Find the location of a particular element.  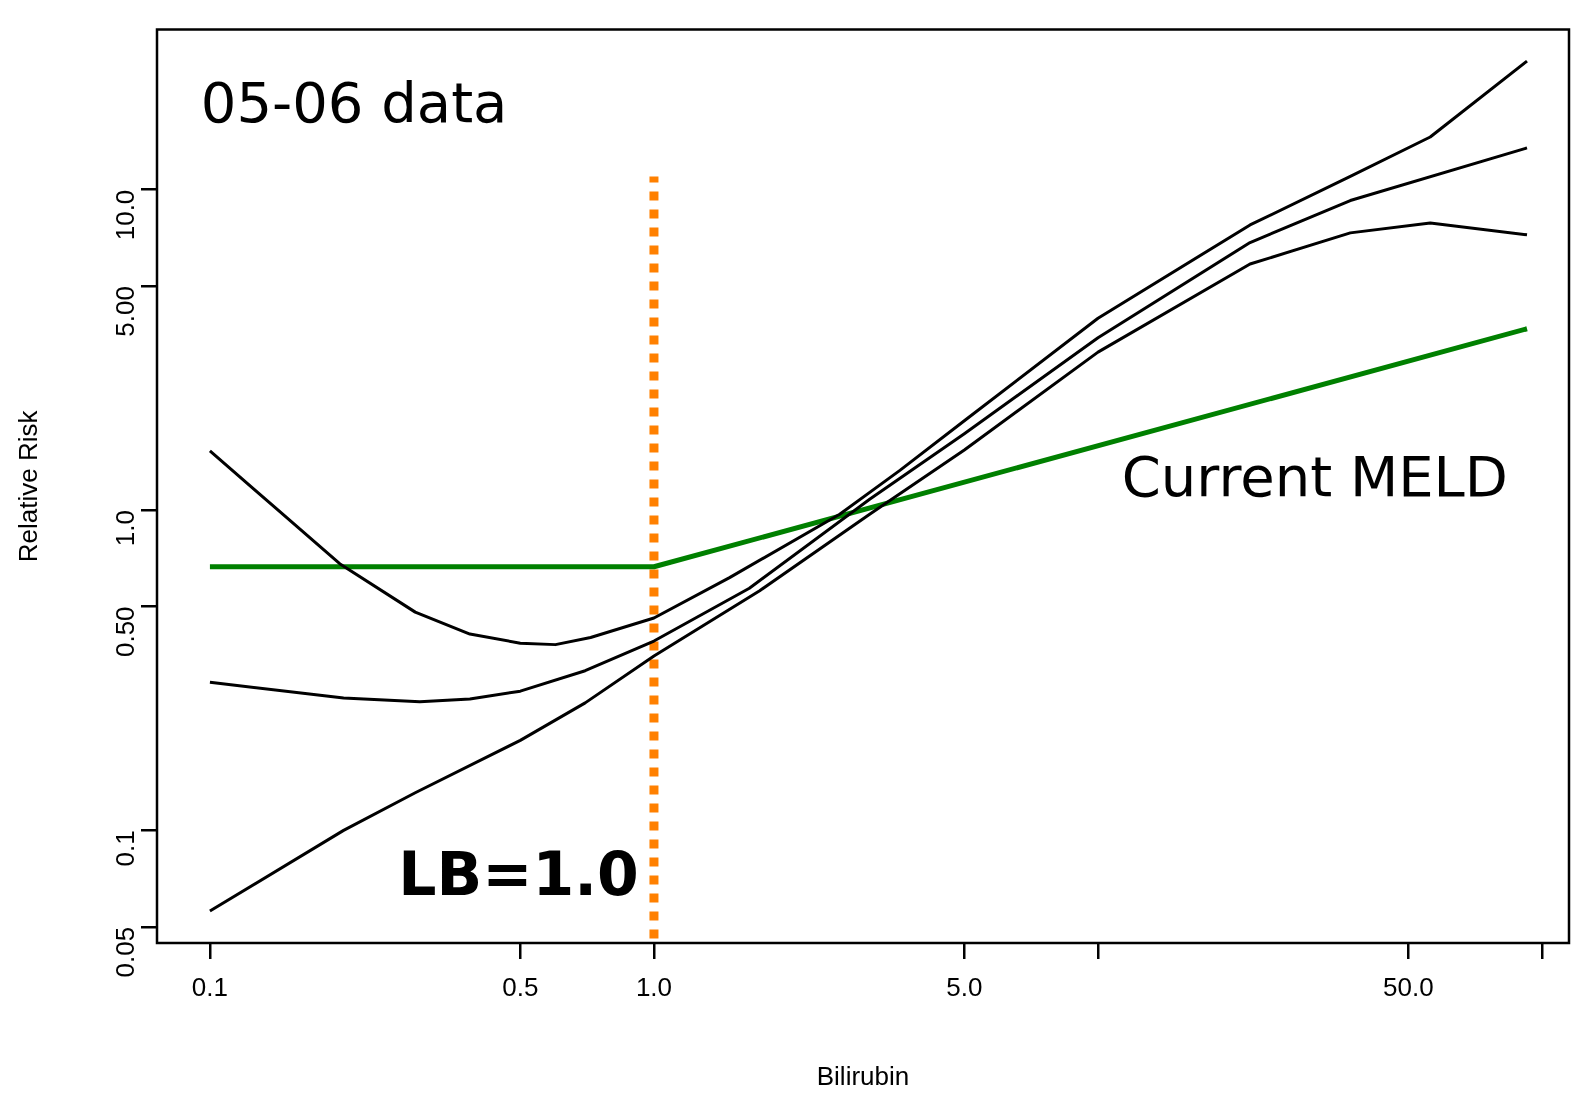

x-tick-label: 1.0 is located at coordinates (654, 986).